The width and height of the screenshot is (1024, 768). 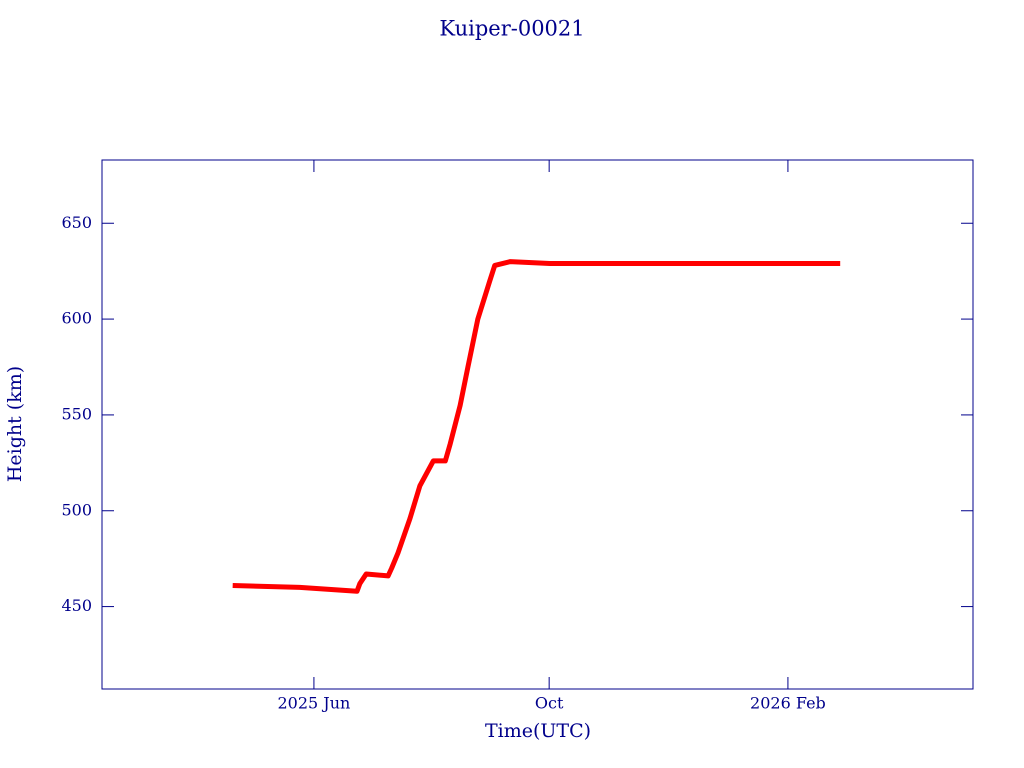 I want to click on x-axis-label: Time(UTC), so click(x=538, y=731).